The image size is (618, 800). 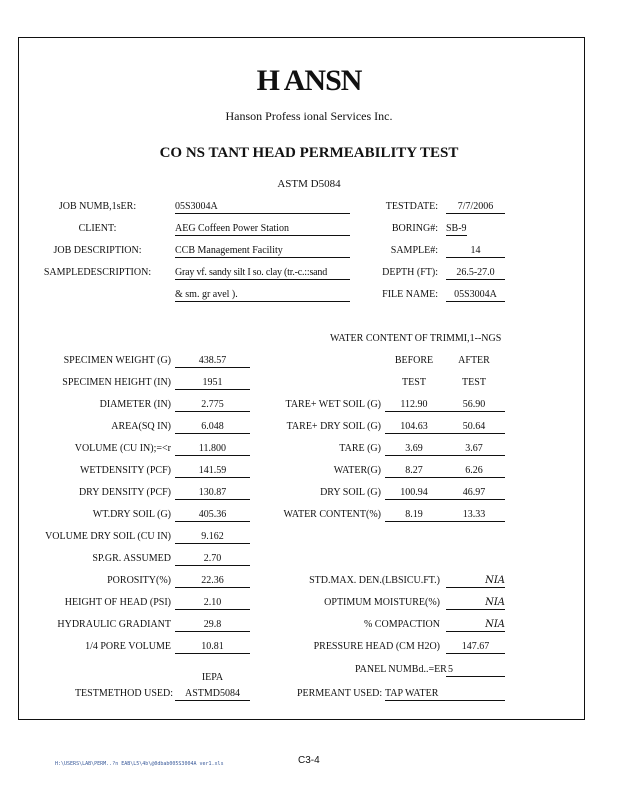 I want to click on test-date-label: TESTDATE:, so click(x=411, y=206).